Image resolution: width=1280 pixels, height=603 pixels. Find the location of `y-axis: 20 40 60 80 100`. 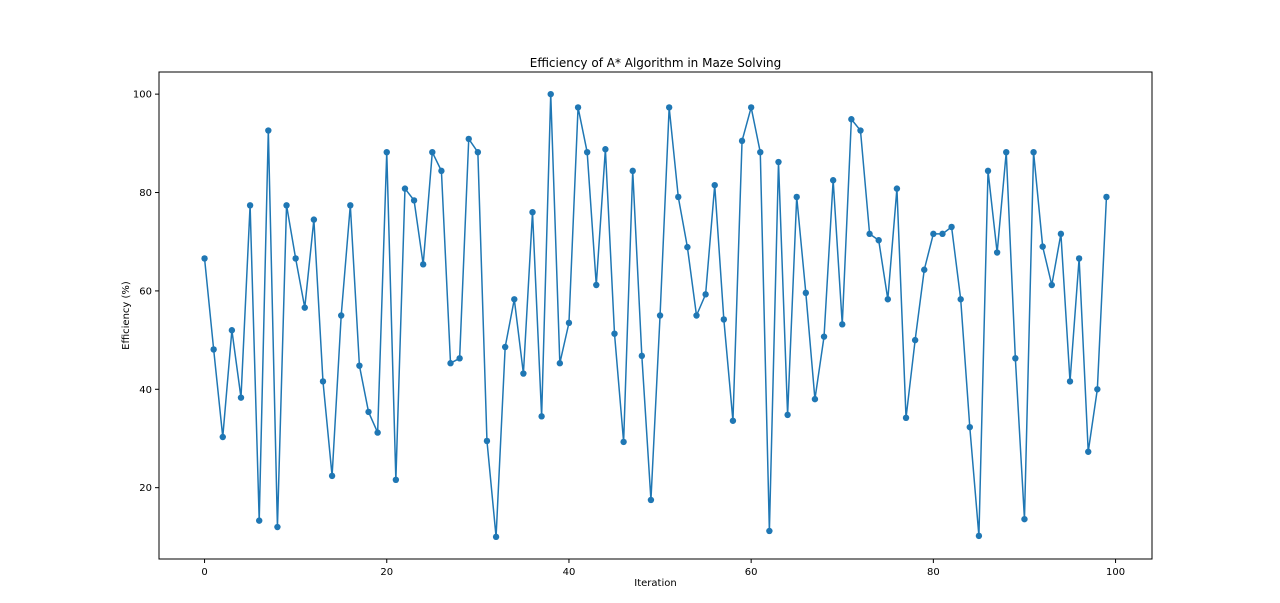

y-axis: 20 40 60 80 100 is located at coordinates (146, 292).